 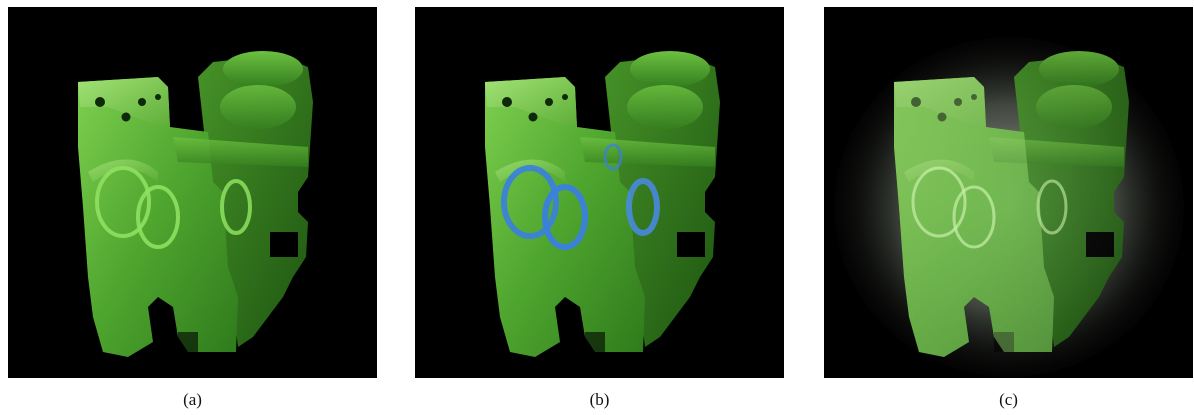 What do you see at coordinates (599, 399) in the screenshot?
I see `caption-b: (b)` at bounding box center [599, 399].